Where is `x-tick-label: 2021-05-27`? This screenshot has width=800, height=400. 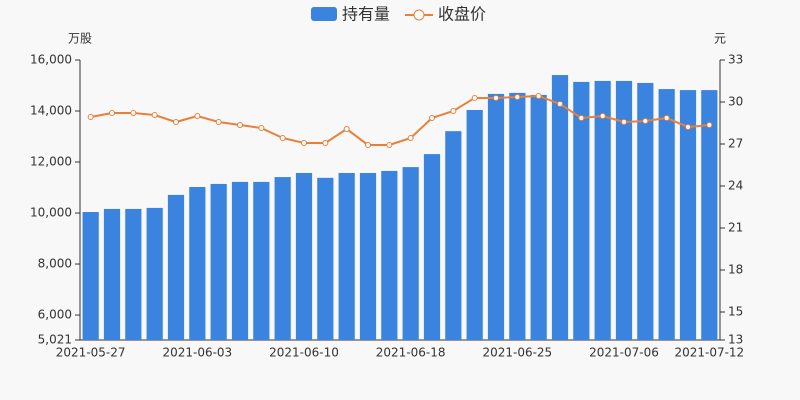
x-tick-label: 2021-05-27 is located at coordinates (91, 353).